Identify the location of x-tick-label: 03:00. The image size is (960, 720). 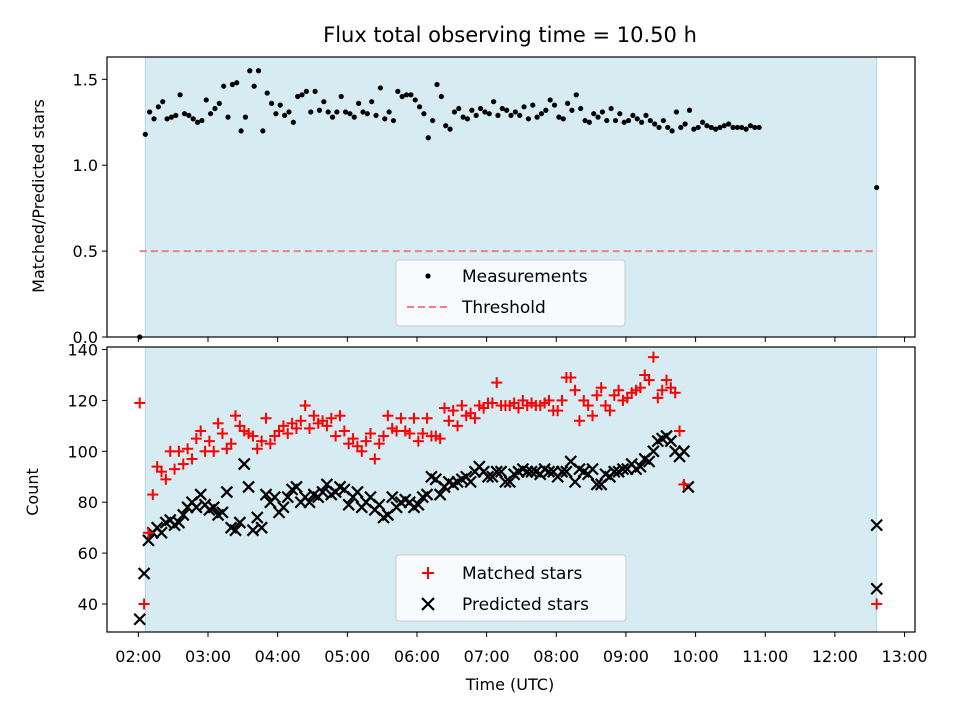
(208, 656).